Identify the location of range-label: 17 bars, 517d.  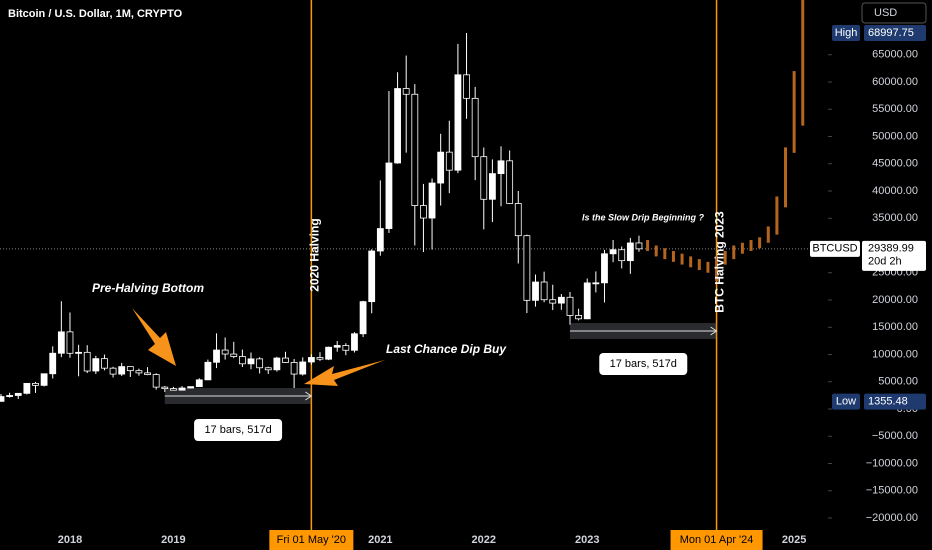
(237, 430).